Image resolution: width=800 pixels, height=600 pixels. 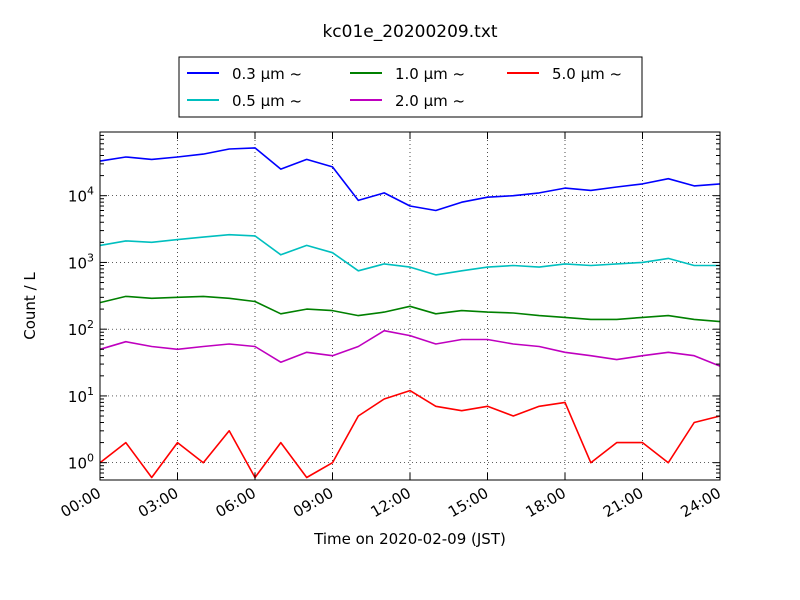 What do you see at coordinates (90, 191) in the screenshot?
I see `y-tick-exp: 4` at bounding box center [90, 191].